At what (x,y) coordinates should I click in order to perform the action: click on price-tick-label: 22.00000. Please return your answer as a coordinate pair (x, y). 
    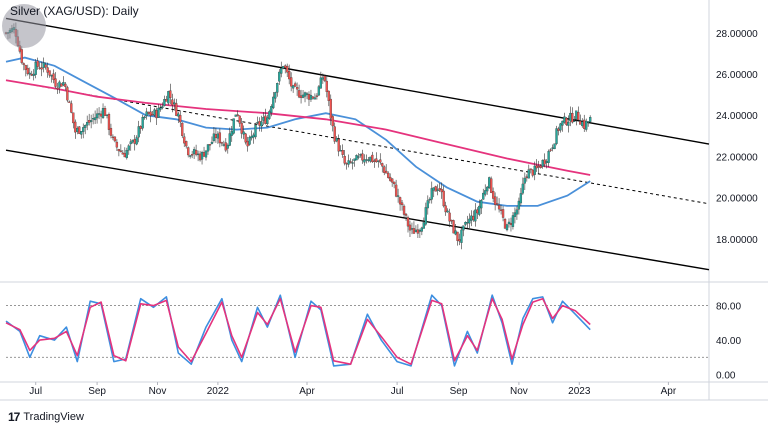
    Looking at the image, I should click on (737, 157).